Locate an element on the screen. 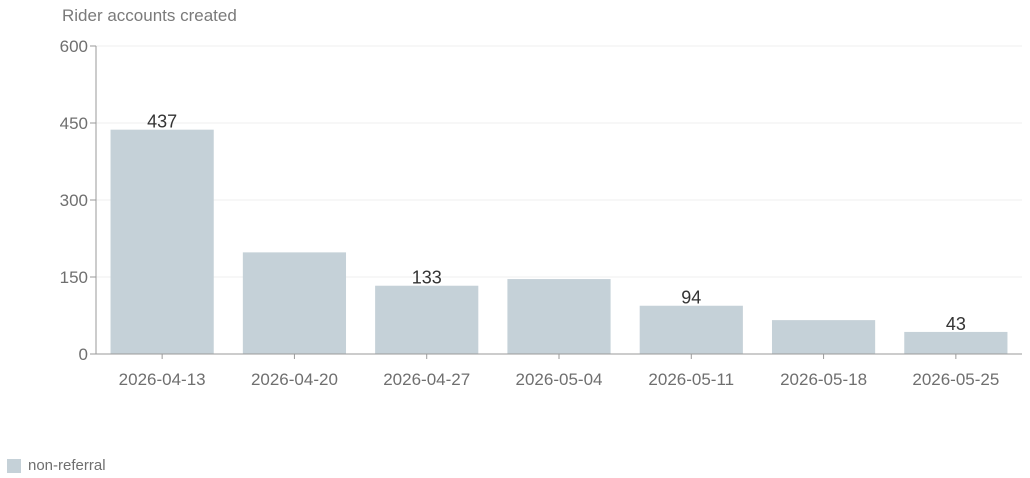 This screenshot has height=478, width=1030. data-label: 43 is located at coordinates (956, 324).